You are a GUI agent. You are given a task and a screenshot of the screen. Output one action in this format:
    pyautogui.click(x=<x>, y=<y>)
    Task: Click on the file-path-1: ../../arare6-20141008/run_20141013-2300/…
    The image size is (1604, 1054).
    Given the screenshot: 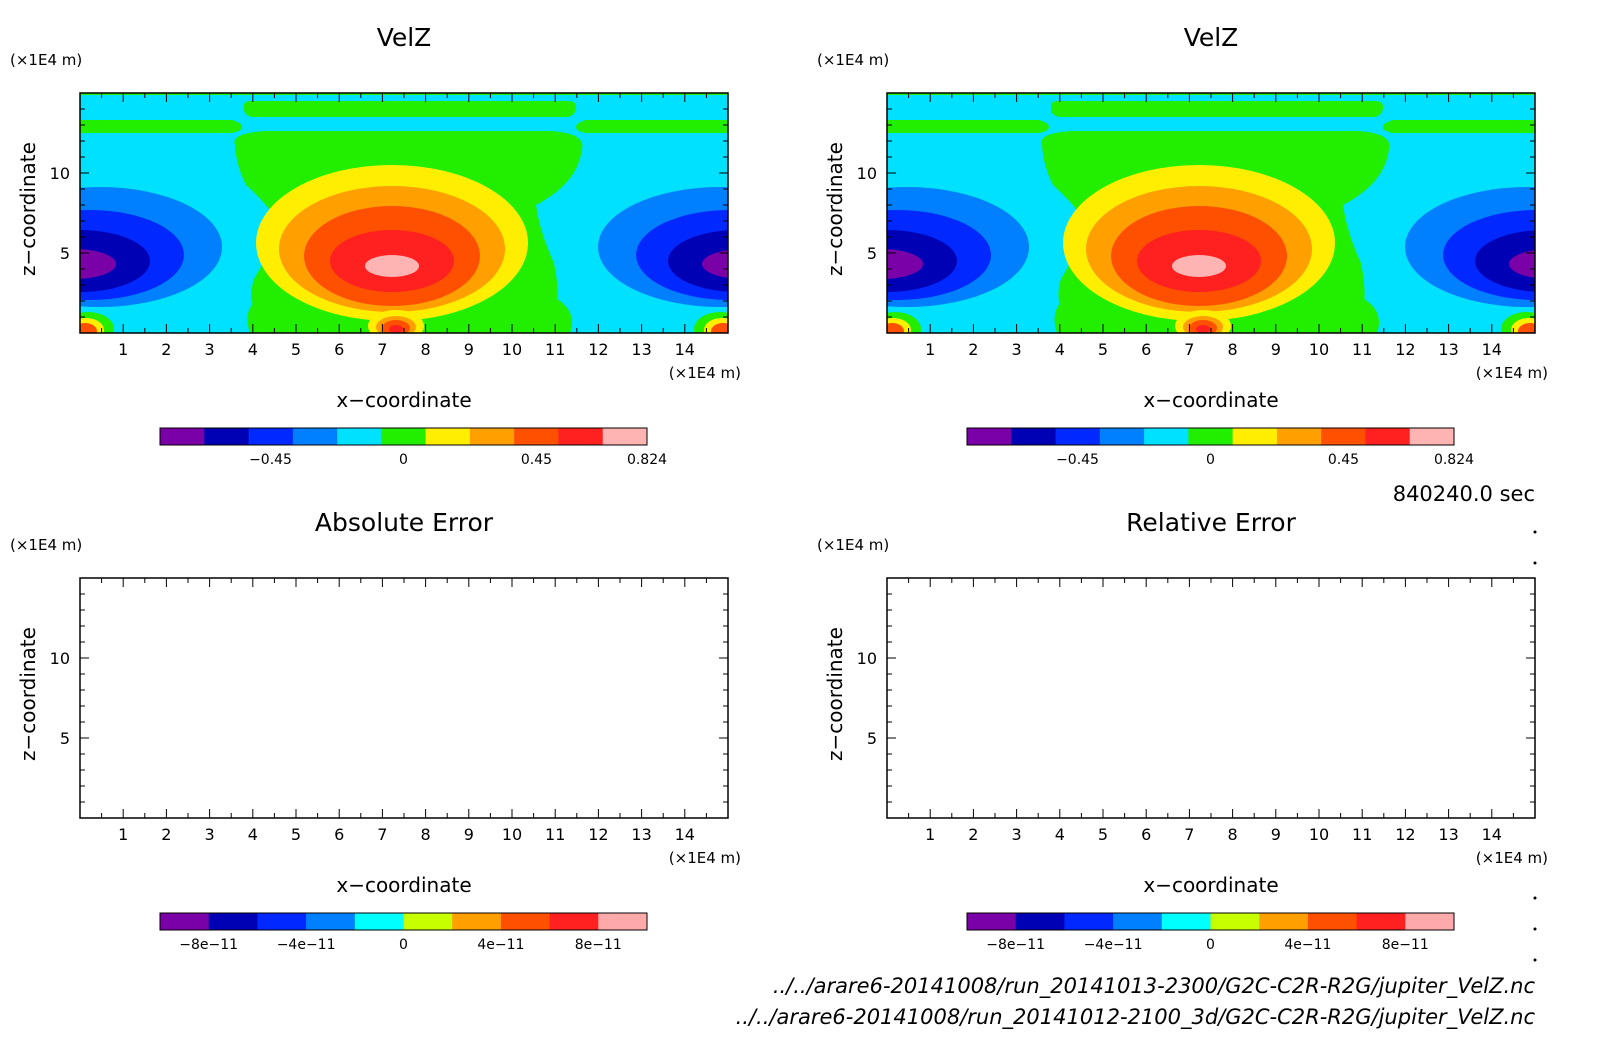 What is the action you would take?
    pyautogui.click(x=1154, y=986)
    